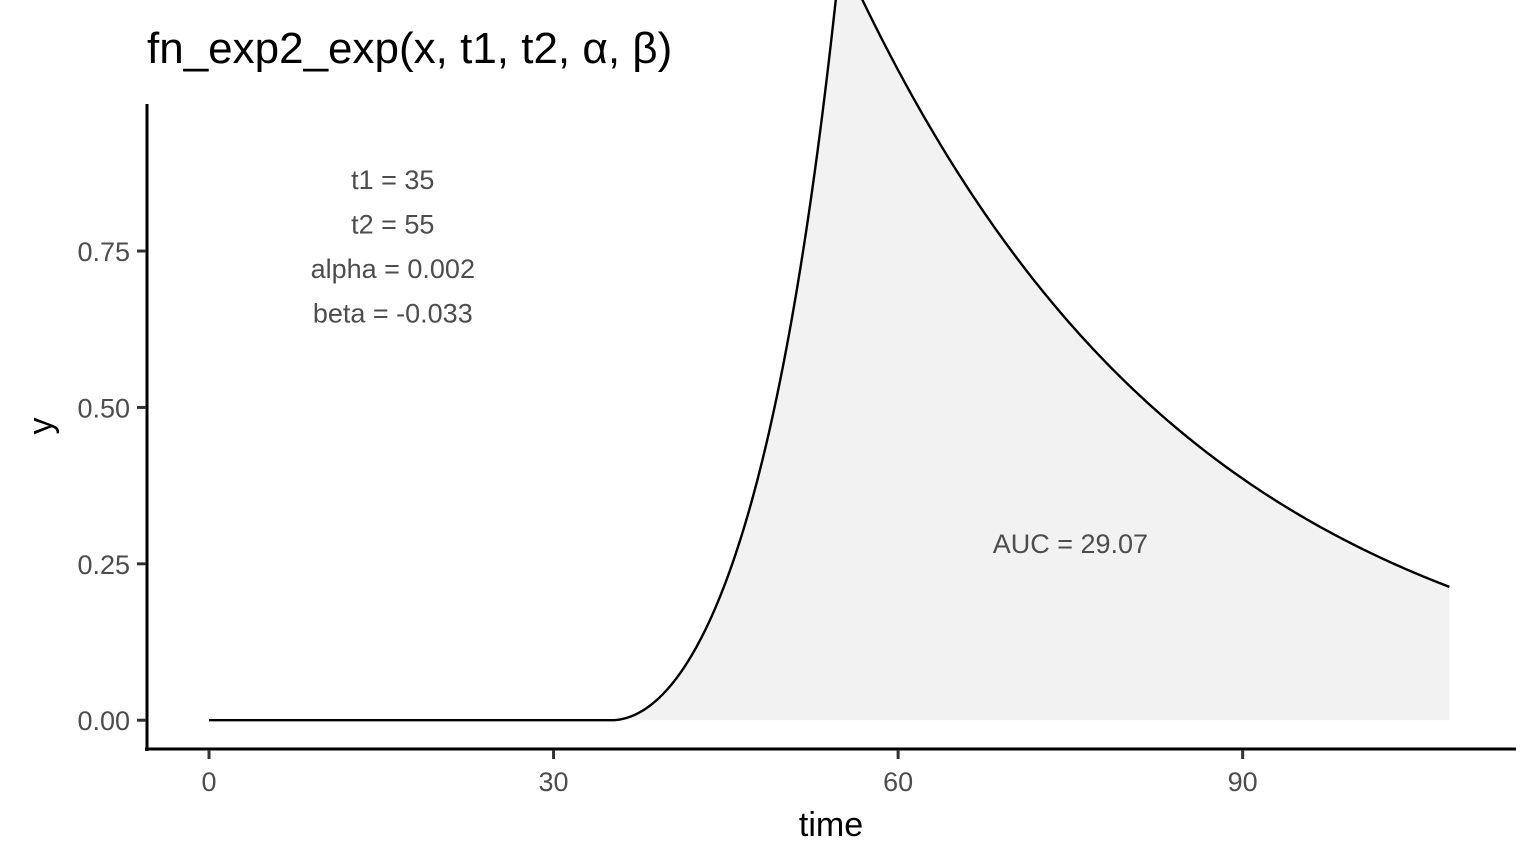  What do you see at coordinates (831, 825) in the screenshot?
I see `x-axis-label: time` at bounding box center [831, 825].